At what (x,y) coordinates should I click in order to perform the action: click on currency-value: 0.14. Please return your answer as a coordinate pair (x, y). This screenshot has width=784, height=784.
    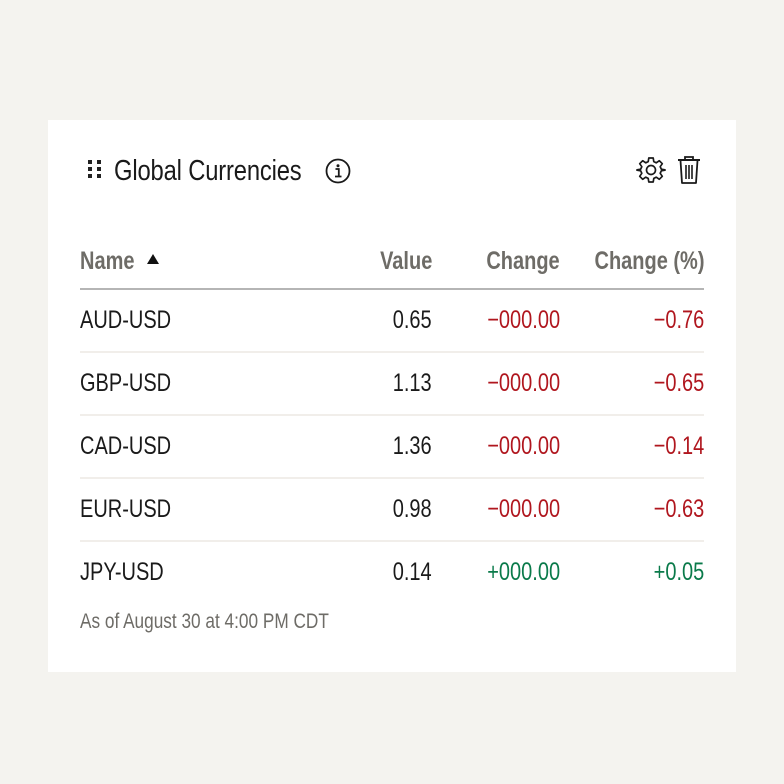
    Looking at the image, I should click on (412, 572).